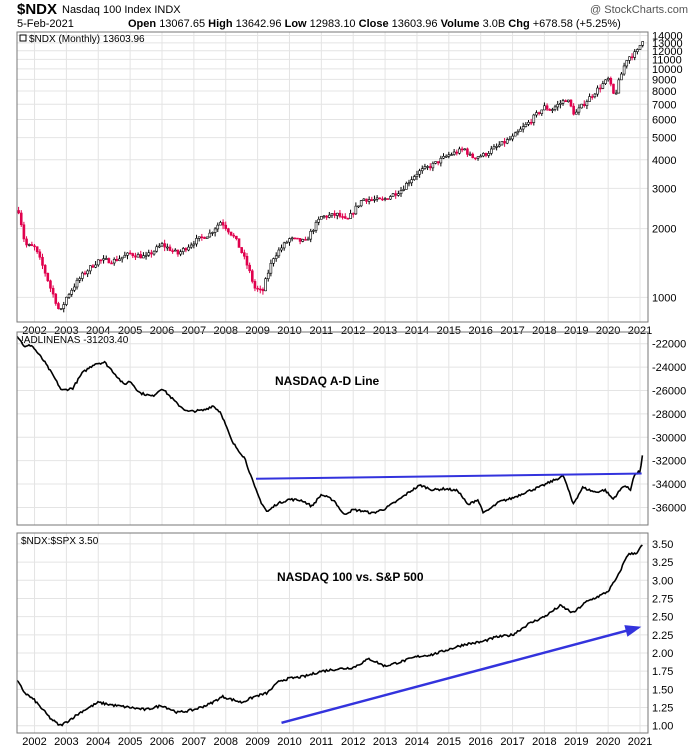 The width and height of the screenshot is (700, 748). What do you see at coordinates (66, 331) in the screenshot?
I see `x-tick-label: 2003` at bounding box center [66, 331].